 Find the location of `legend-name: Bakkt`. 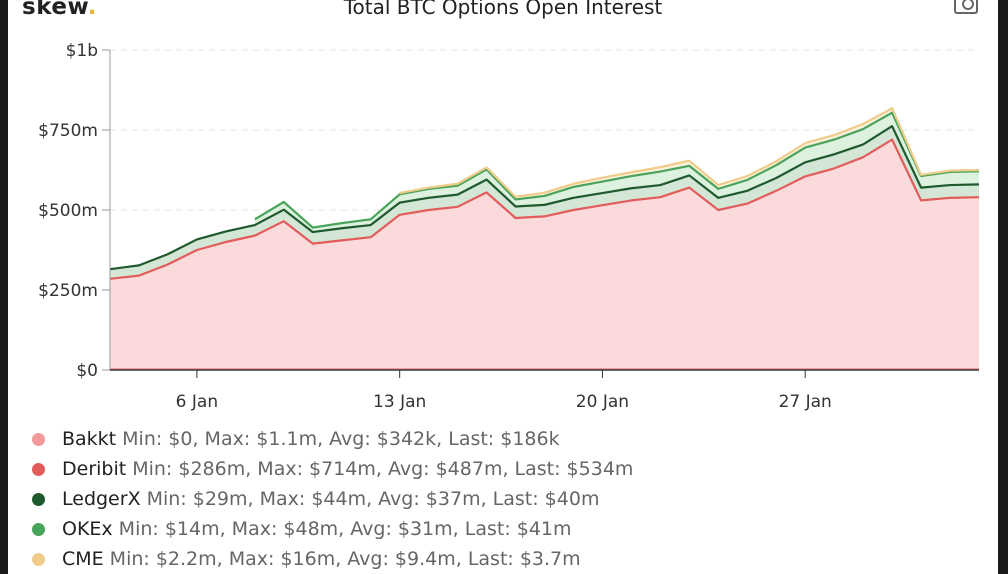

legend-name: Bakkt is located at coordinates (89, 439).